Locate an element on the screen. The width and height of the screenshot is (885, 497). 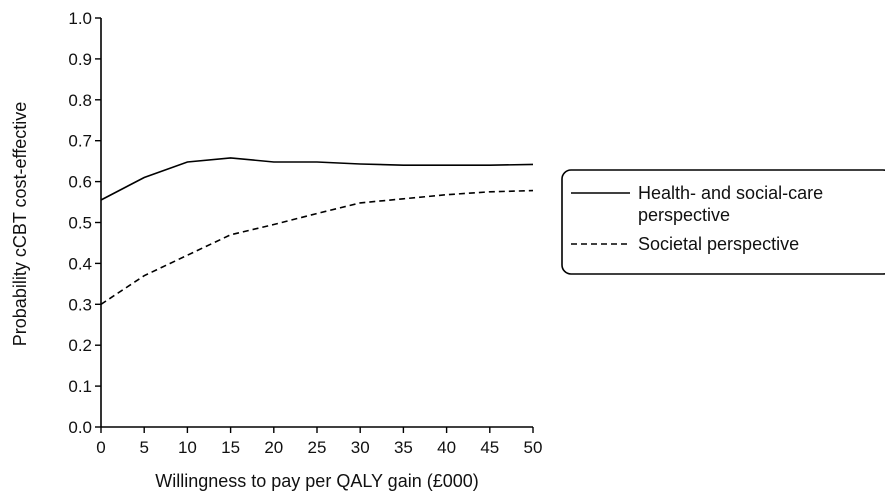
legend-box is located at coordinates (723, 222).